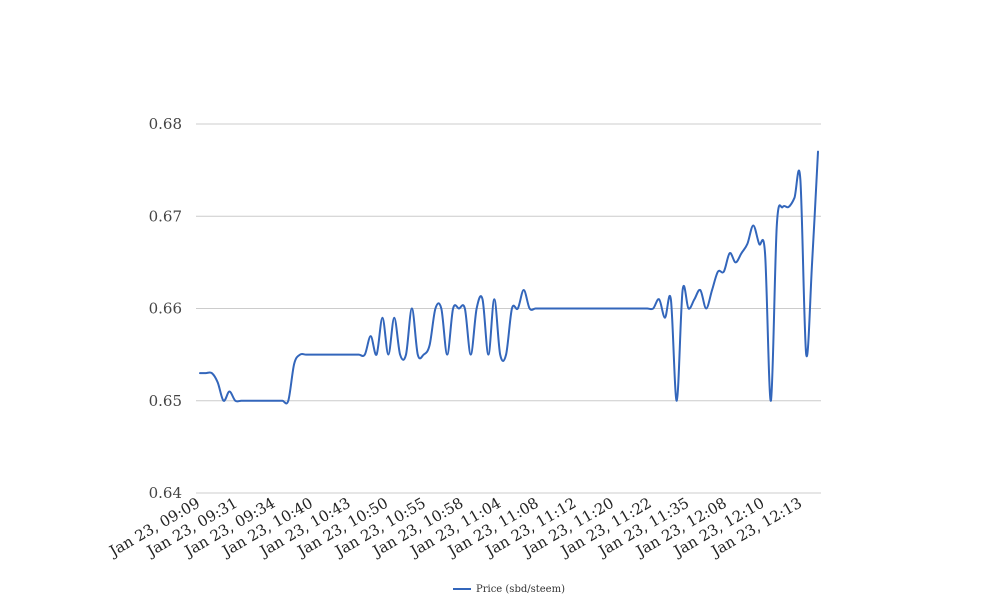 This screenshot has height=616, width=1008. Describe the element at coordinates (165, 124) in the screenshot. I see `y-tick-label: 0.68` at that location.